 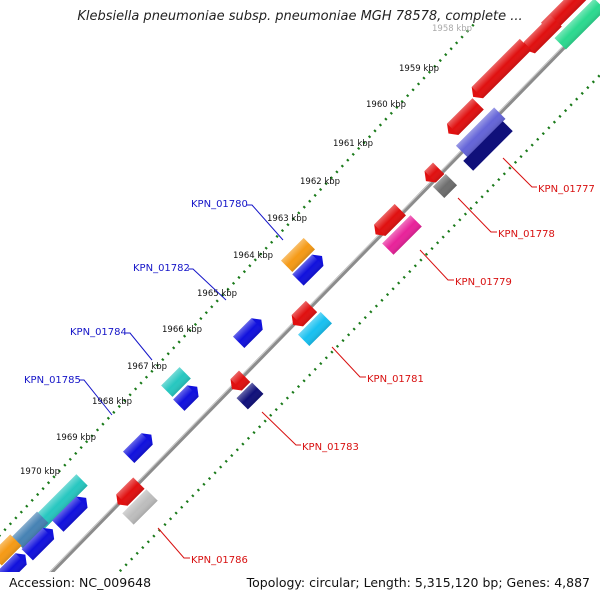 What do you see at coordinates (219, 204) in the screenshot?
I see `gene-label-forward: KPN_01780` at bounding box center [219, 204].